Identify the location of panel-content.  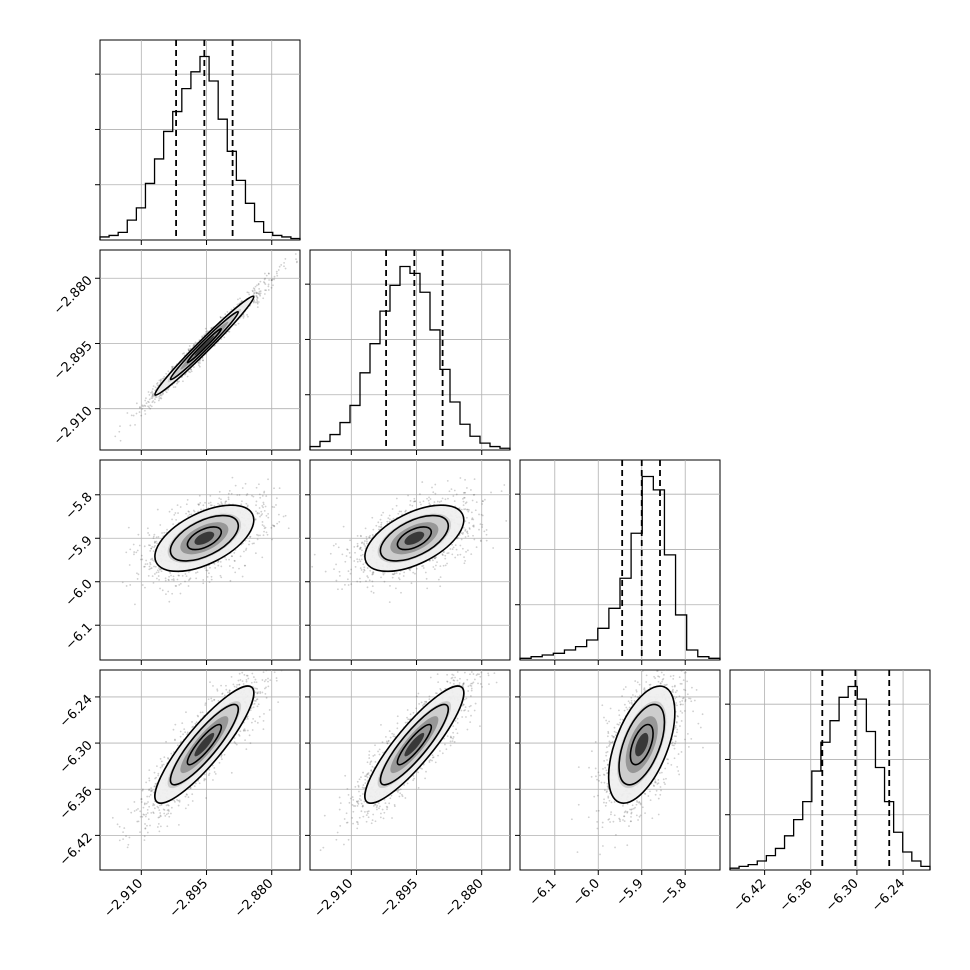
(408, 761).